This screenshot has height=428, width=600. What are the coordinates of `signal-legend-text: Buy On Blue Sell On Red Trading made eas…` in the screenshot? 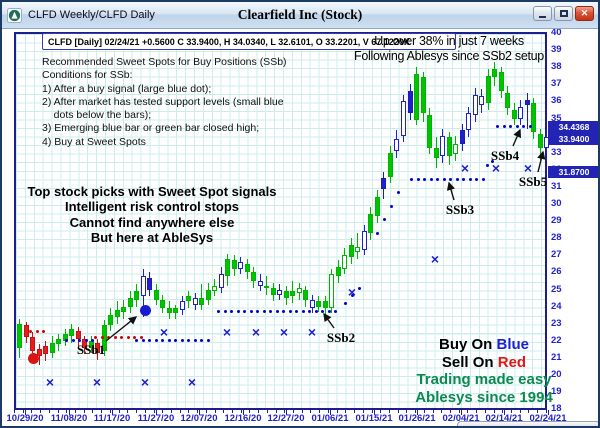 It's located at (484, 371).